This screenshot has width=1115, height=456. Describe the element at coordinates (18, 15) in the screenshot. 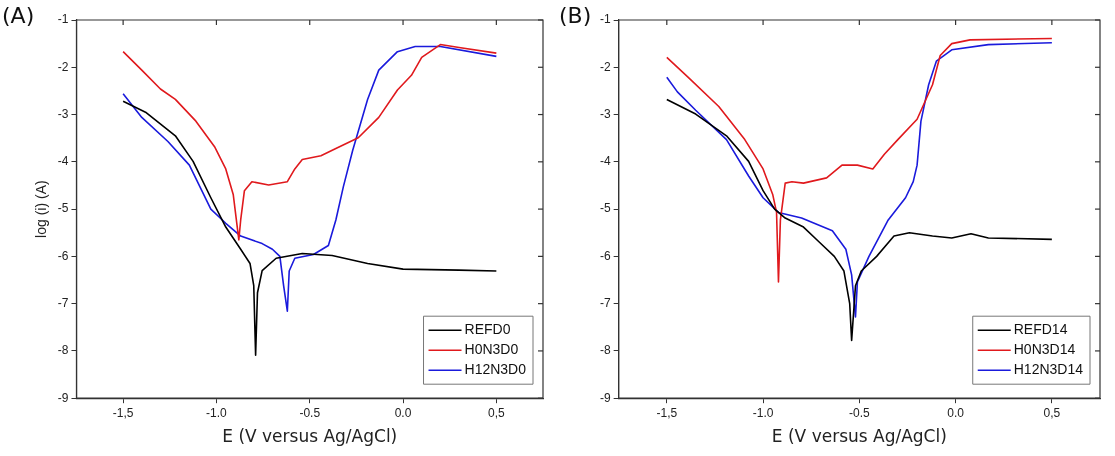

I see `chart-title: (A)` at that location.